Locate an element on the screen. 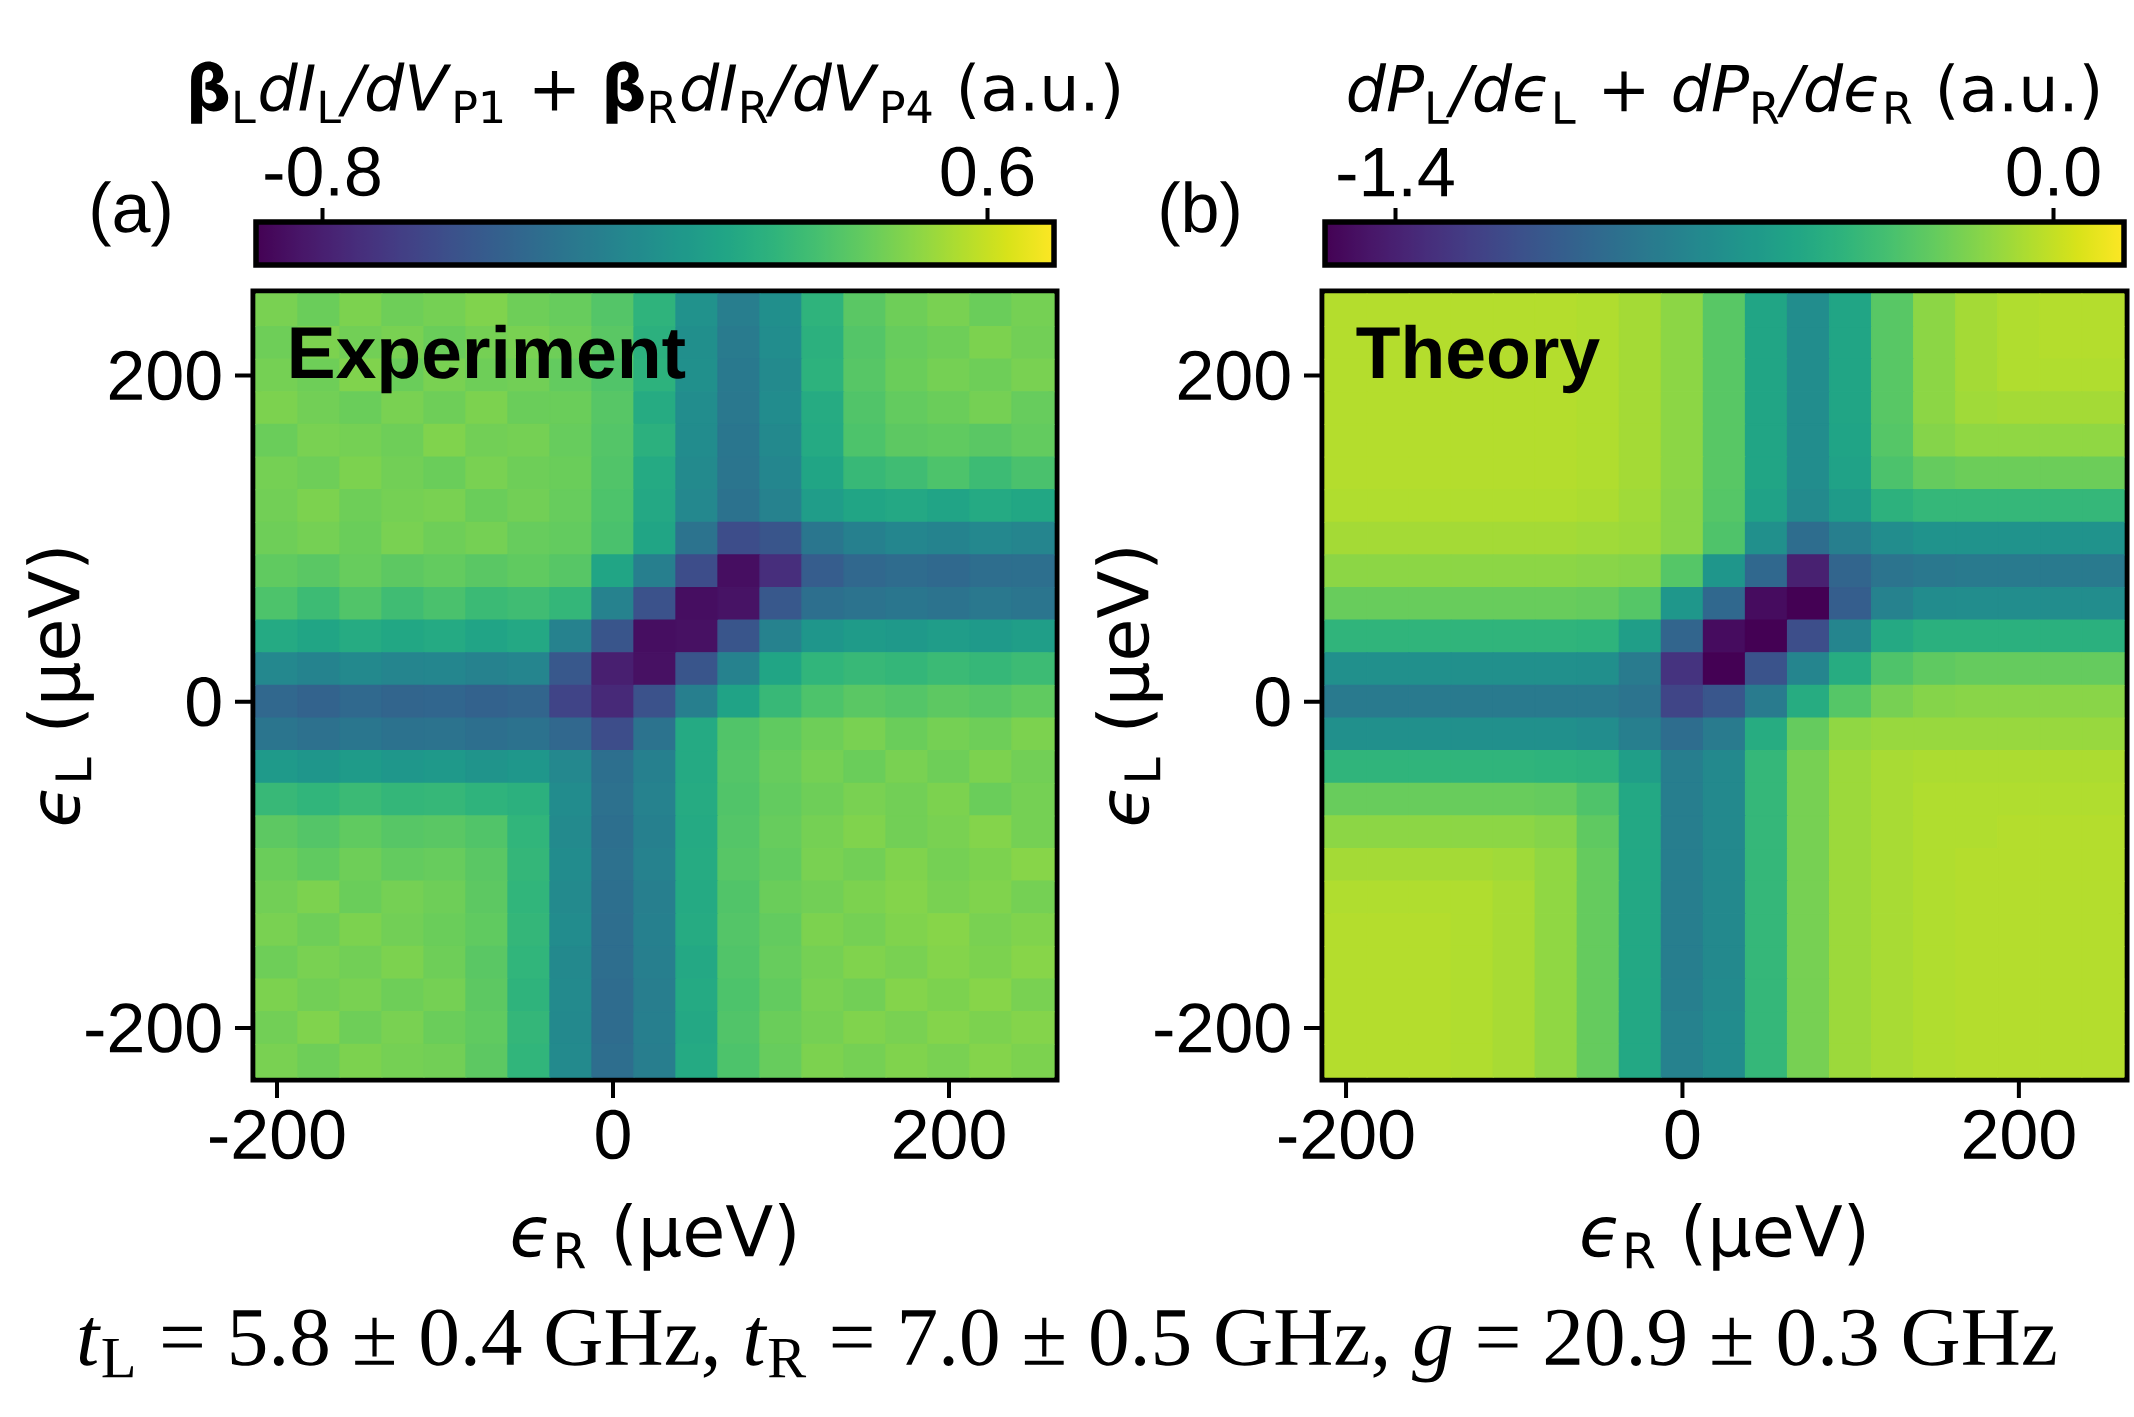 The height and width of the screenshot is (1417, 2134). annotation: Theory is located at coordinates (1478, 359).